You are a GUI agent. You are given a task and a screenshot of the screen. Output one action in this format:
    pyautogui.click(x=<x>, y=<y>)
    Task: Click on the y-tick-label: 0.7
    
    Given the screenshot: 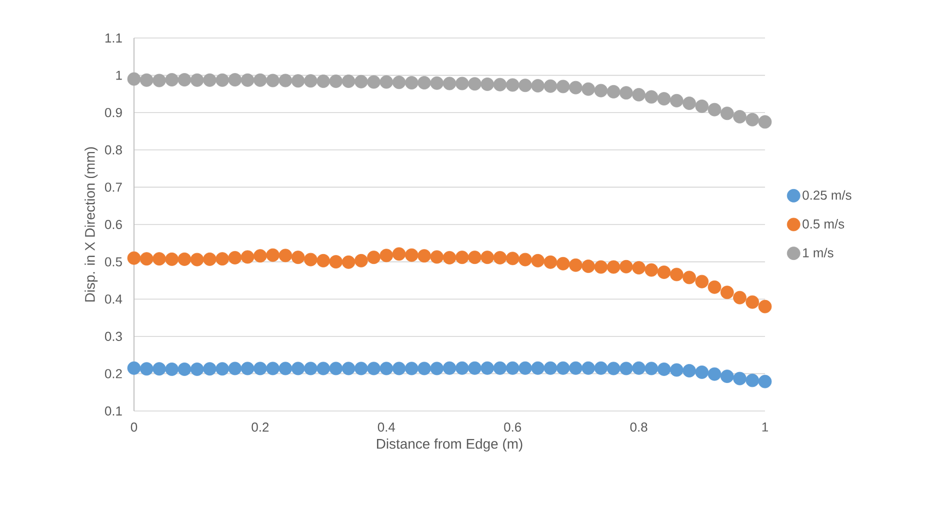 What is the action you would take?
    pyautogui.click(x=113, y=187)
    